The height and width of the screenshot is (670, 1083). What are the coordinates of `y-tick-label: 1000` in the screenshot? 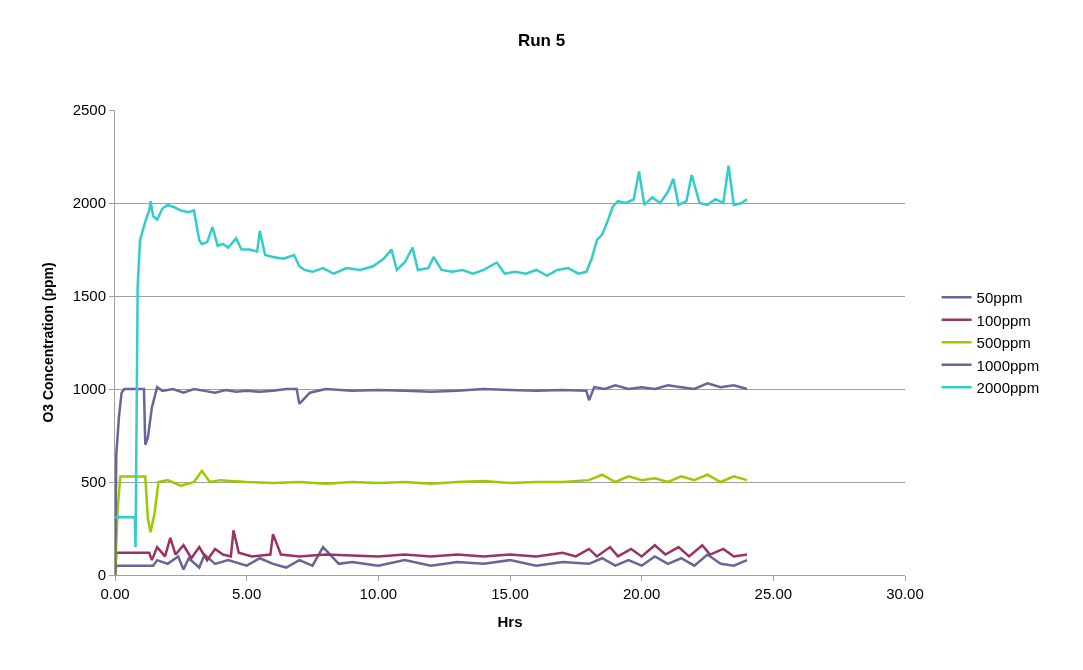 It's located at (89, 389).